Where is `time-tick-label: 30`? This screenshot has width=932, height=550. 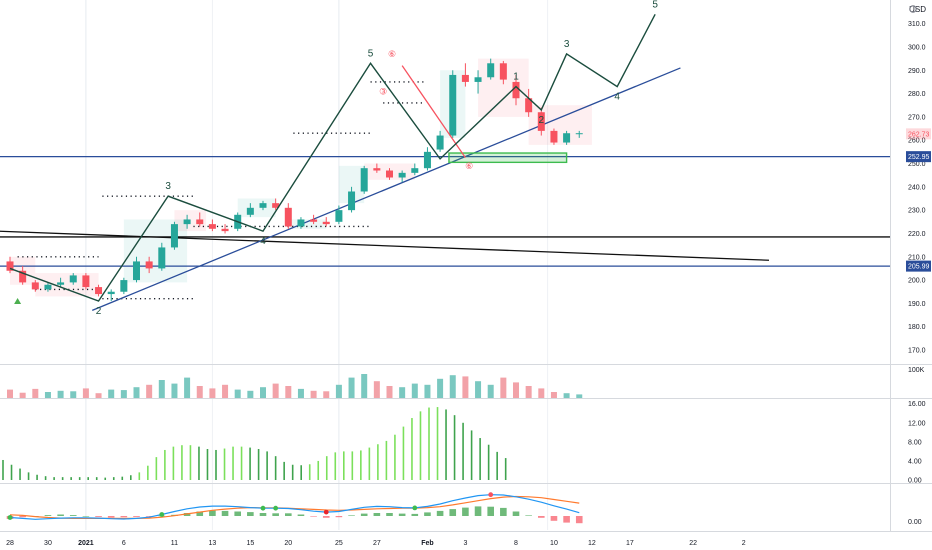
time-tick-label: 30 is located at coordinates (48, 543).